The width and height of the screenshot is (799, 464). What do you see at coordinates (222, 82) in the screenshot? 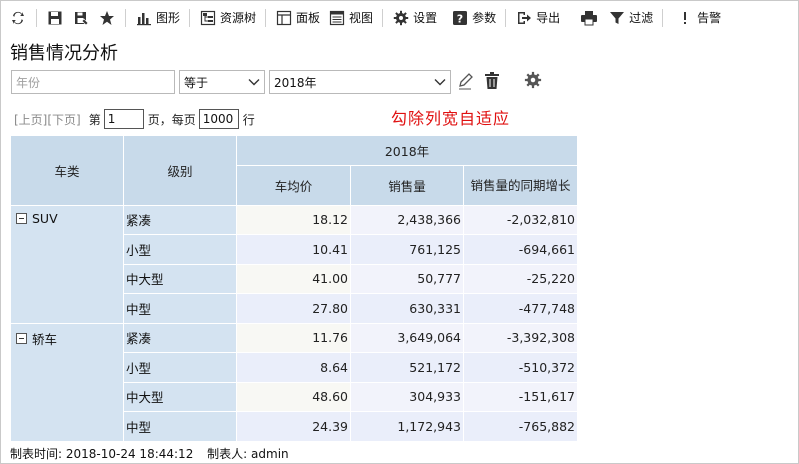
I see `operator-select: 等于` at bounding box center [222, 82].